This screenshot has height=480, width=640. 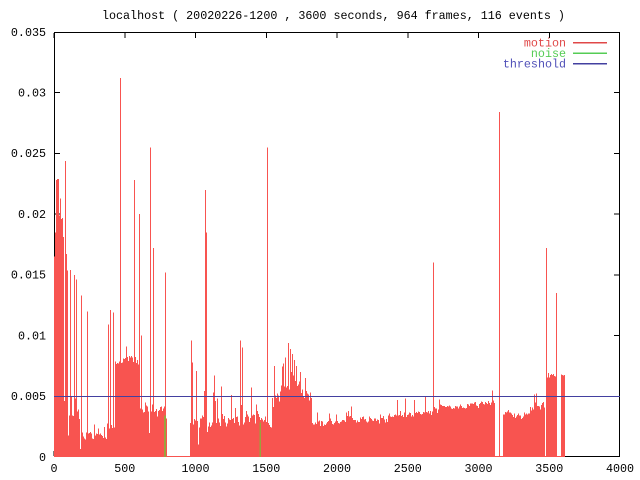 I want to click on svg-text: 0.005, so click(x=28, y=397).